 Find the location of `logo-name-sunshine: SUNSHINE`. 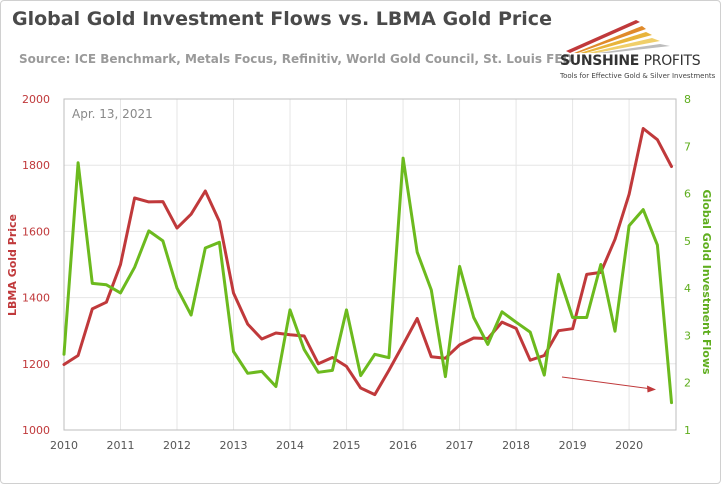

logo-name-sunshine: SUNSHINE is located at coordinates (600, 61).